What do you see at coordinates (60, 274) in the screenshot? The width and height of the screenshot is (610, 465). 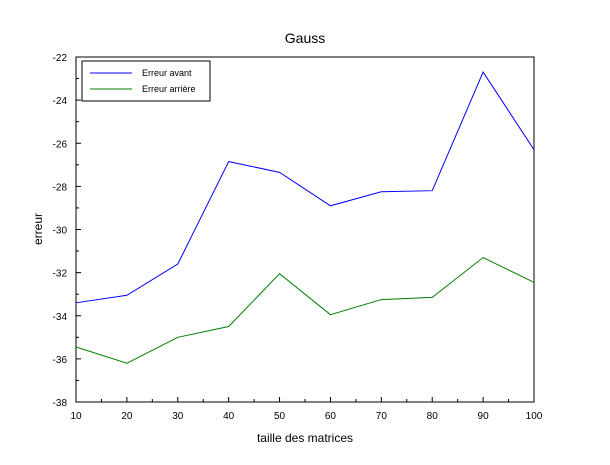 I see `y-tick-label: -32` at bounding box center [60, 274].